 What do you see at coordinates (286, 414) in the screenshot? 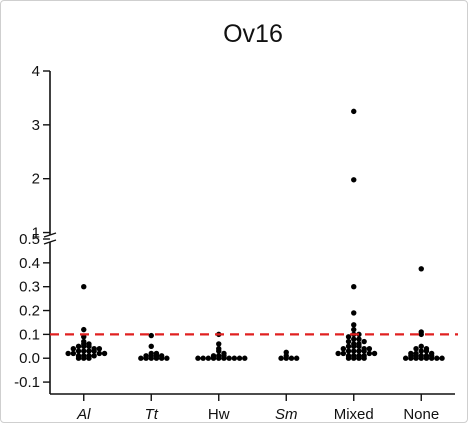
I see `x-tick-label: Sm` at bounding box center [286, 414].